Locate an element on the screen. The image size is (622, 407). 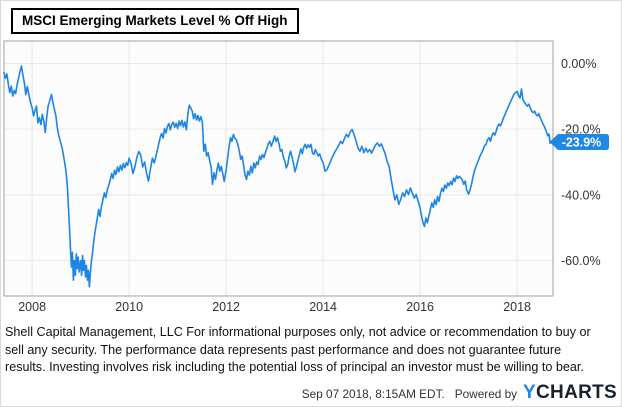
x-axis-label: 2014 is located at coordinates (323, 307).